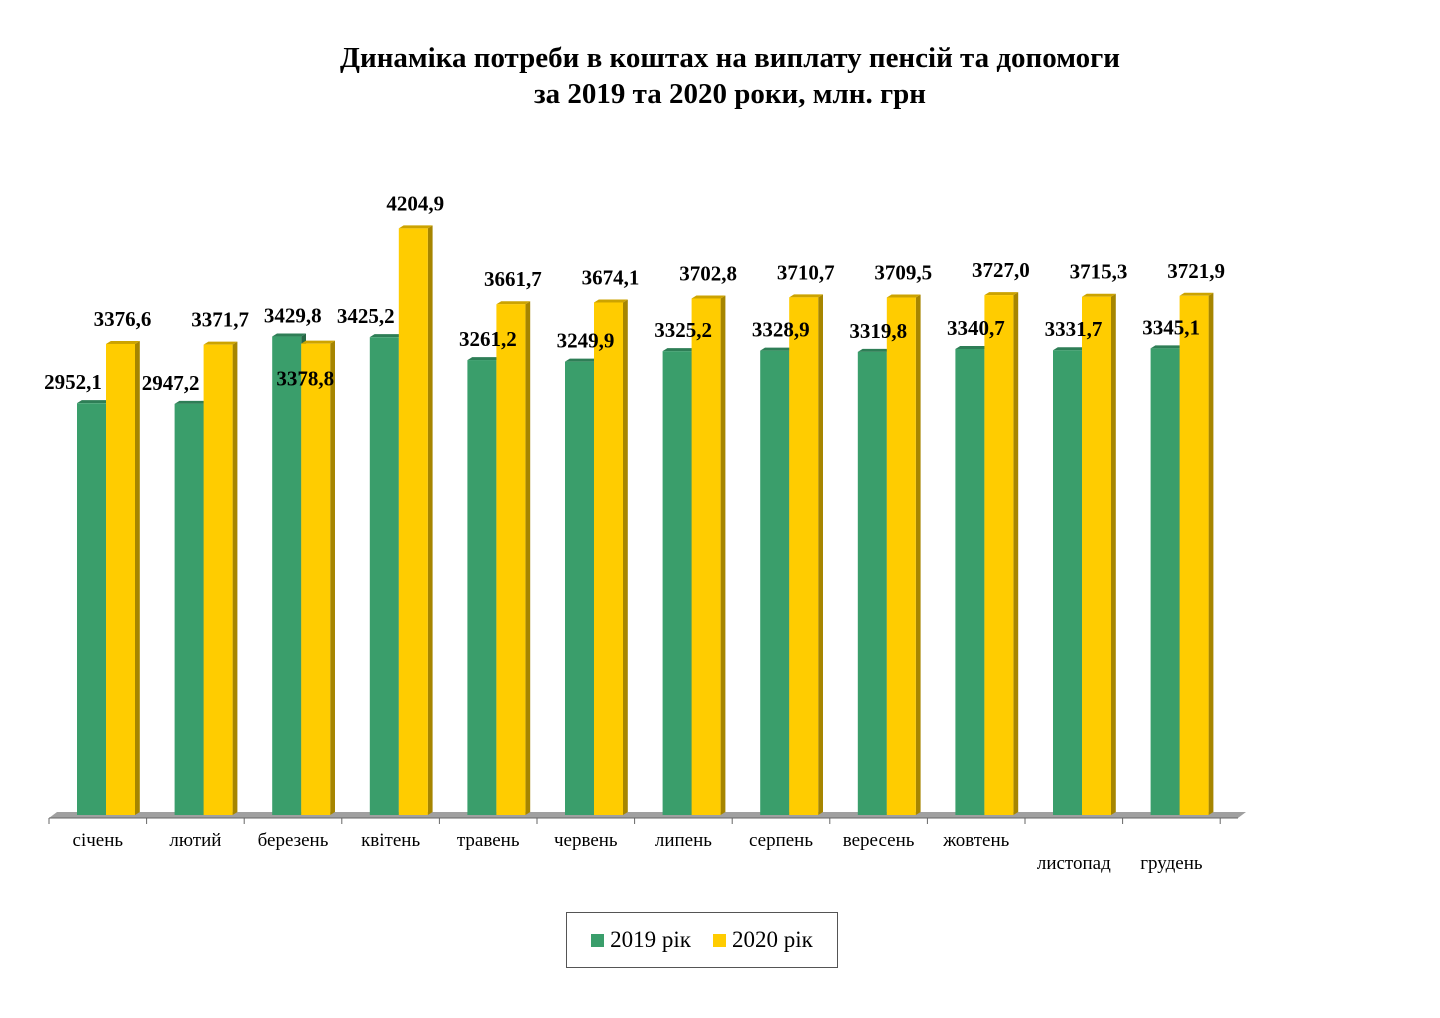 The width and height of the screenshot is (1440, 1018). What do you see at coordinates (390, 840) in the screenshot?
I see `x-tick-label: квітень` at bounding box center [390, 840].